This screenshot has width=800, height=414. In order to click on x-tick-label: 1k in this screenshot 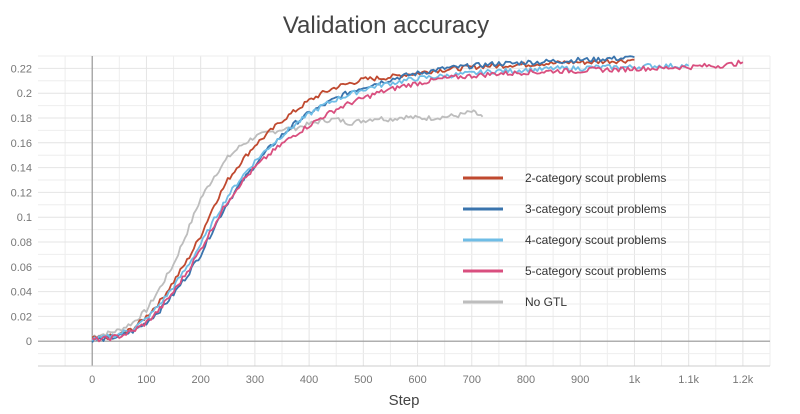, I will do `click(635, 380)`.